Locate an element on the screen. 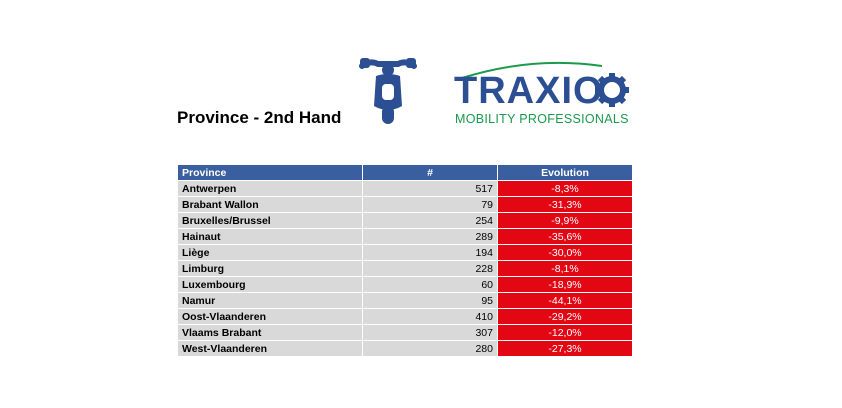 This screenshot has height=408, width=842. evolution-cell: -44,1% is located at coordinates (565, 300).